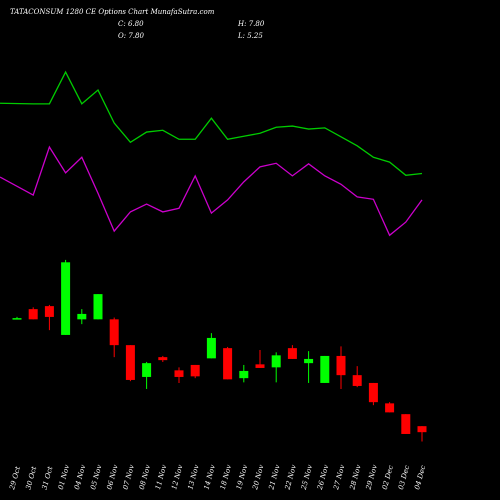  I want to click on info-open: O: 7.80, so click(131, 36).